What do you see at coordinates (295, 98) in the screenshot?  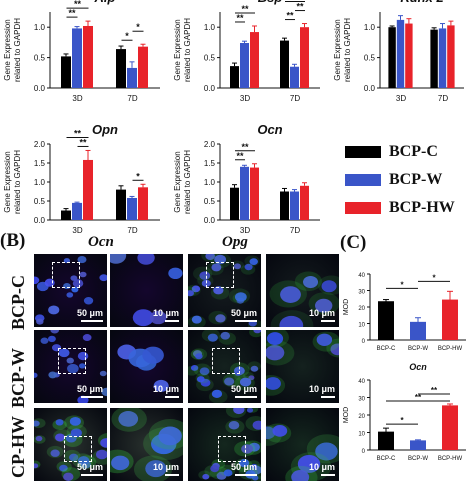 I see `x-tick-label: 7D` at bounding box center [295, 98].